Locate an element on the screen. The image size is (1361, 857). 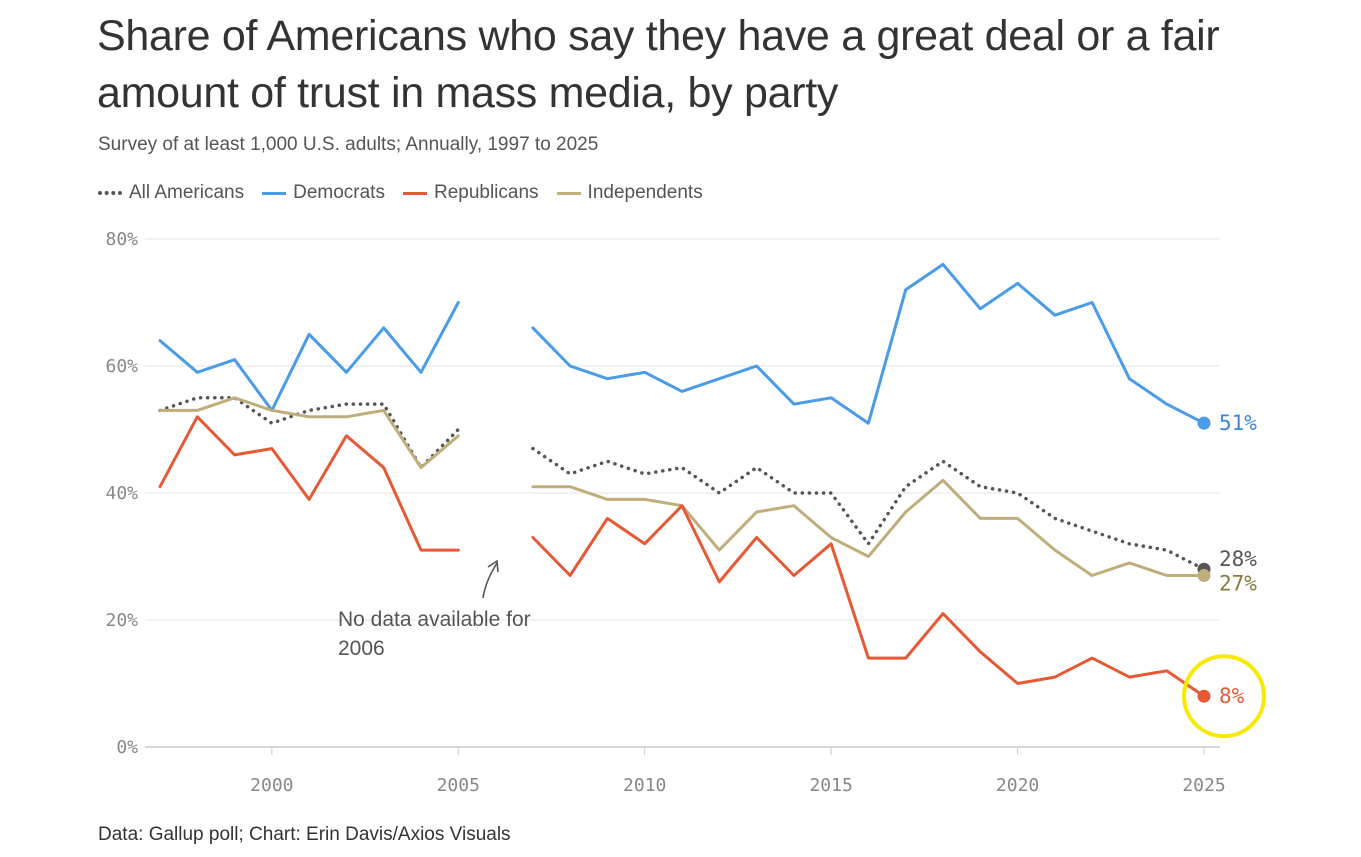
legend-swatch-all-americans is located at coordinates (110, 193).